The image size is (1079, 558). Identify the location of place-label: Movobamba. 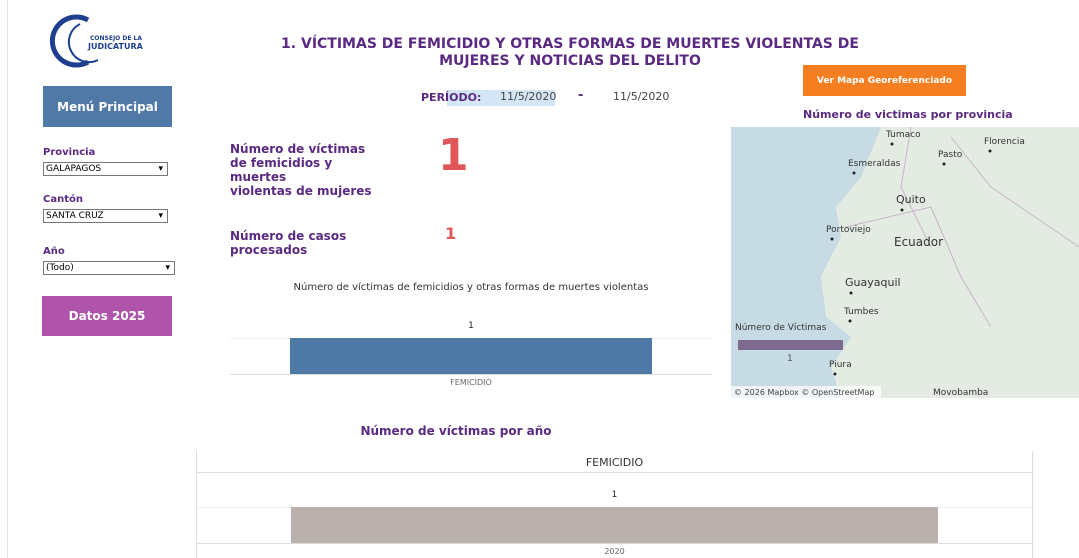
(960, 393).